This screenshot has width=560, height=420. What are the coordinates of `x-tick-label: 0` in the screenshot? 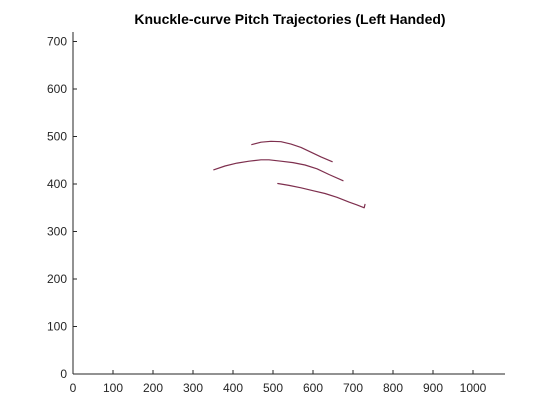 It's located at (73, 388).